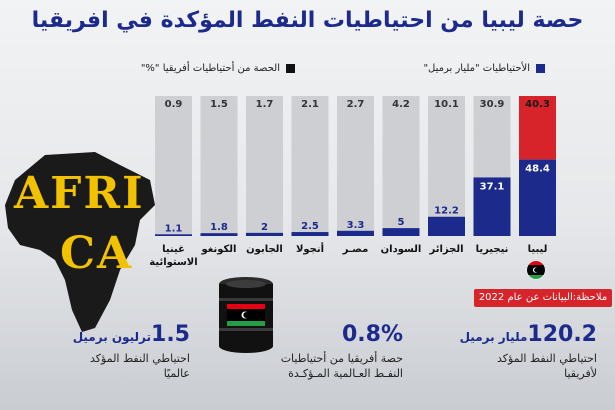 The width and height of the screenshot is (615, 410). What do you see at coordinates (112, 337) in the screenshot?
I see `stat-world-reserves-unit: ترليون برميل` at bounding box center [112, 337].